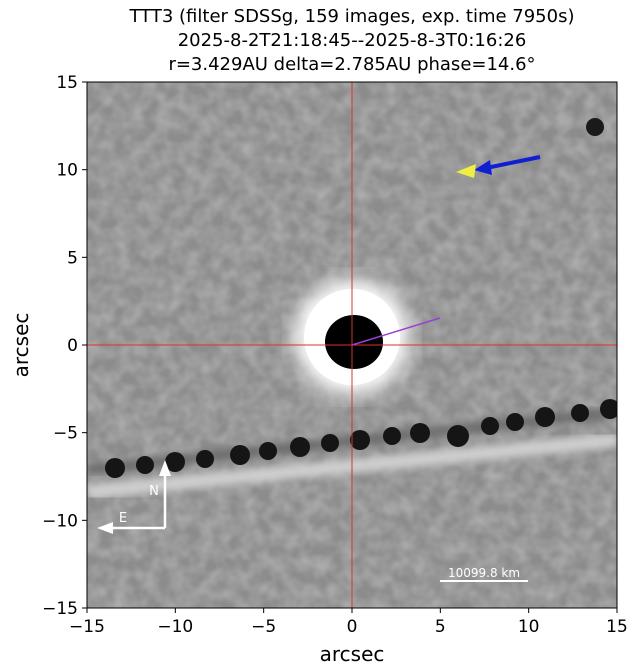  What do you see at coordinates (72, 258) in the screenshot?
I see `y-tick-label: 5` at bounding box center [72, 258].